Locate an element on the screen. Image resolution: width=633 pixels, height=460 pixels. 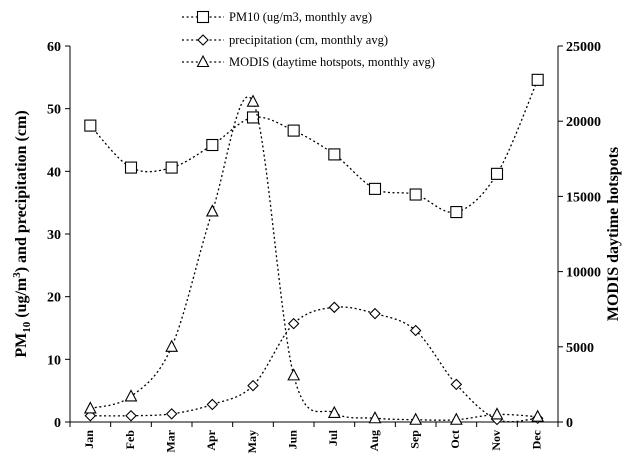
right-tick-label: 0 is located at coordinates (569, 423).